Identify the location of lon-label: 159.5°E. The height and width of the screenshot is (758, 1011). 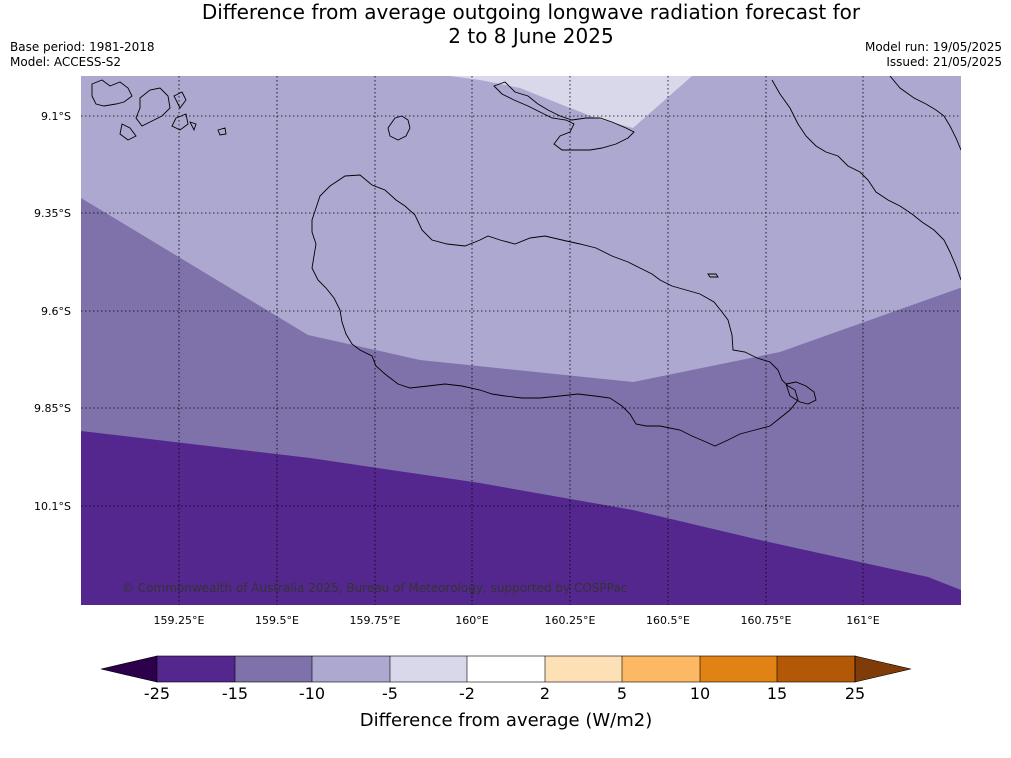
(277, 620).